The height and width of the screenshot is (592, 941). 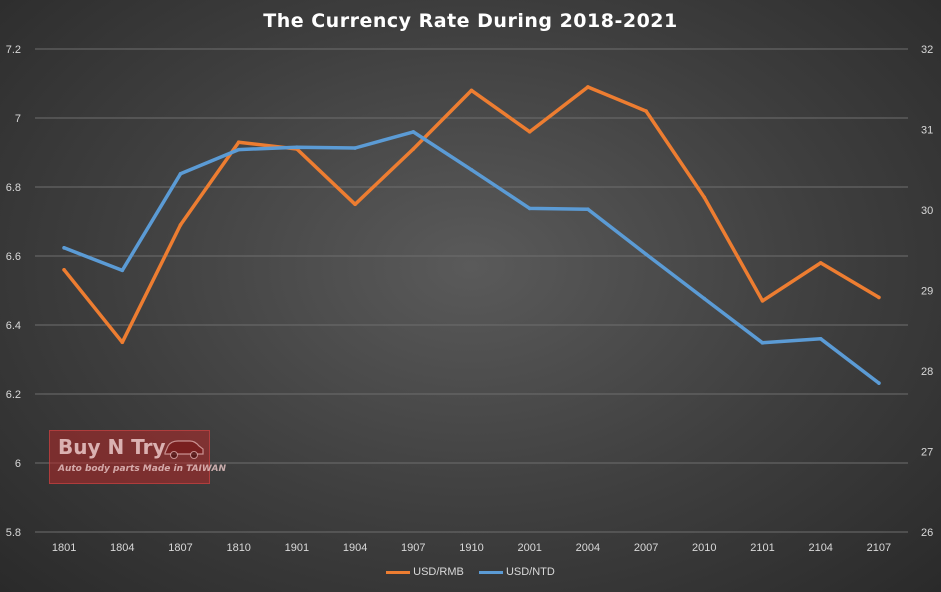 What do you see at coordinates (13, 257) in the screenshot?
I see `y-left-tick-label: 6.6` at bounding box center [13, 257].